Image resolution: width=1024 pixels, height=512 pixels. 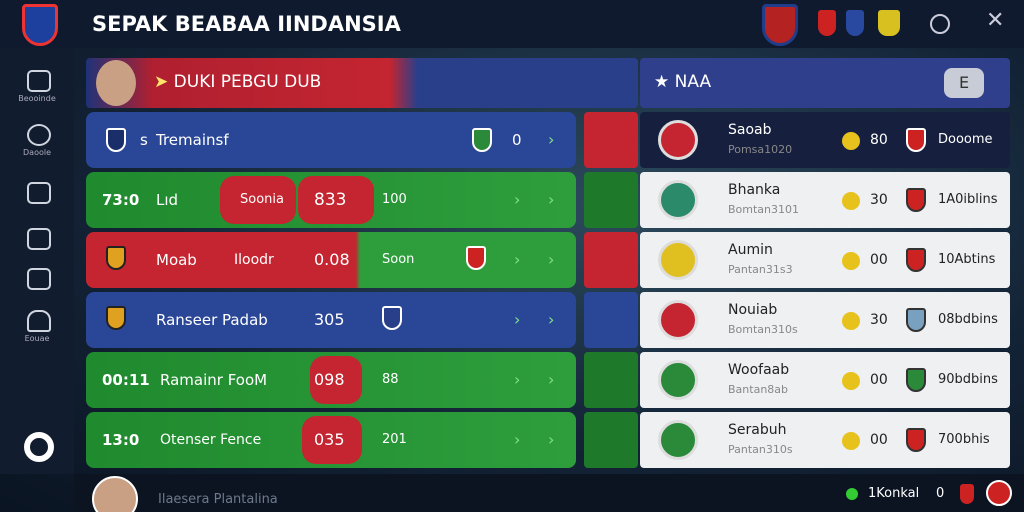 What do you see at coordinates (212, 320) in the screenshot?
I see `cell: Ranseer Padab` at bounding box center [212, 320].